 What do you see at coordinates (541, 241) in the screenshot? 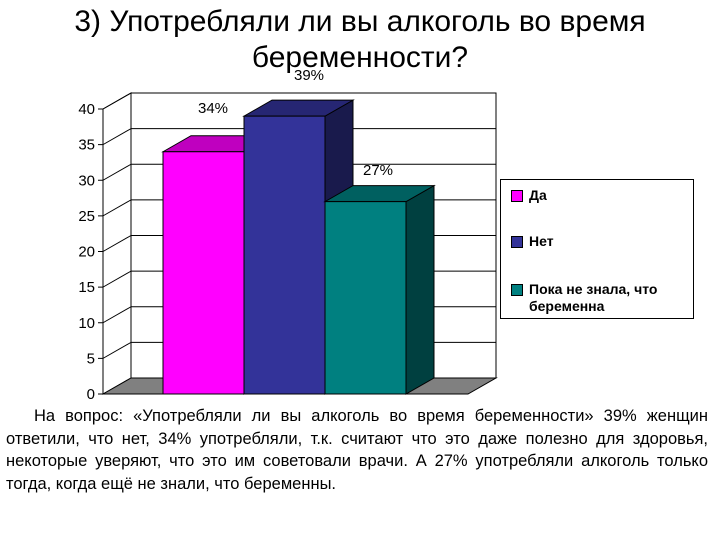
I see `legend-label-net: Нет` at bounding box center [541, 241].